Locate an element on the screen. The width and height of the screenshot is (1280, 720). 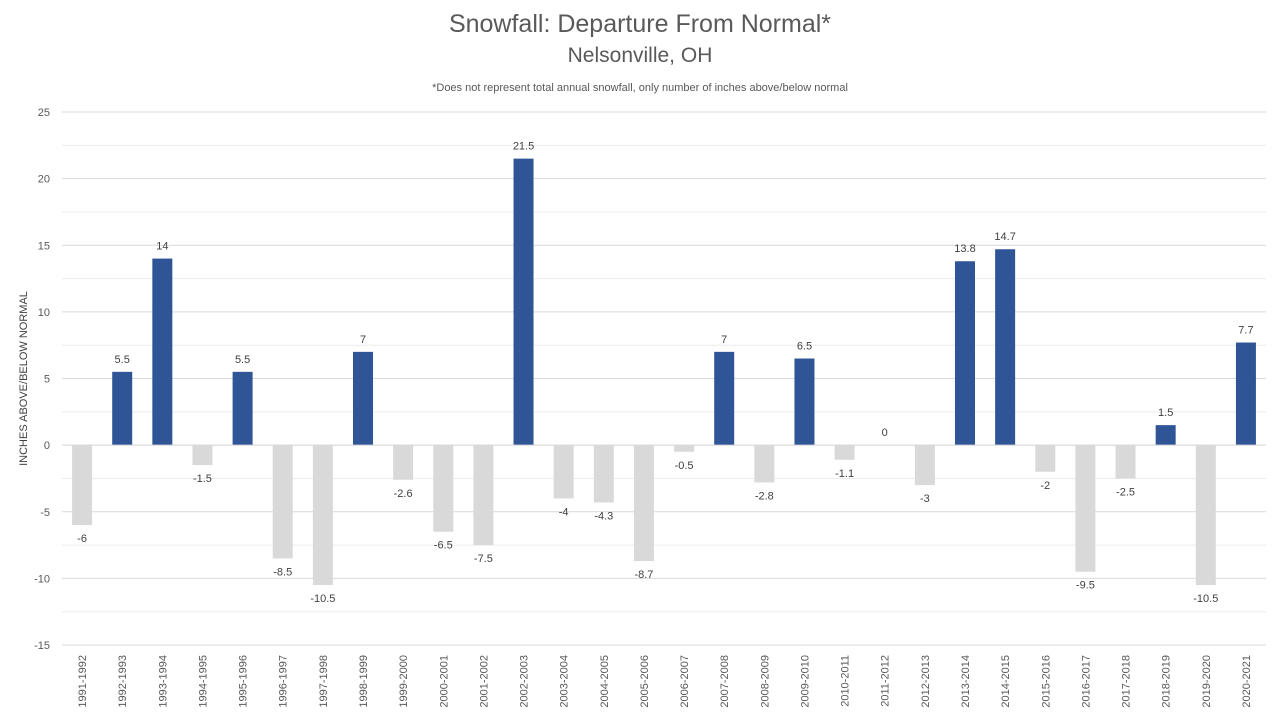
data-label: 6.5 is located at coordinates (804, 347).